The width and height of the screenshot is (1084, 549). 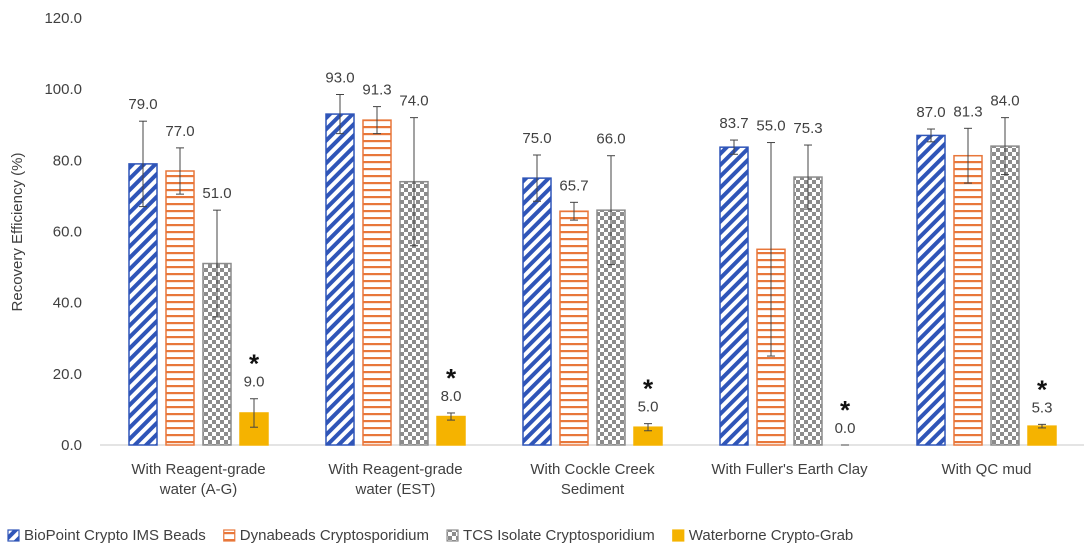 I want to click on legend-item: Dynabeads Cryptosporidium, so click(x=326, y=535).